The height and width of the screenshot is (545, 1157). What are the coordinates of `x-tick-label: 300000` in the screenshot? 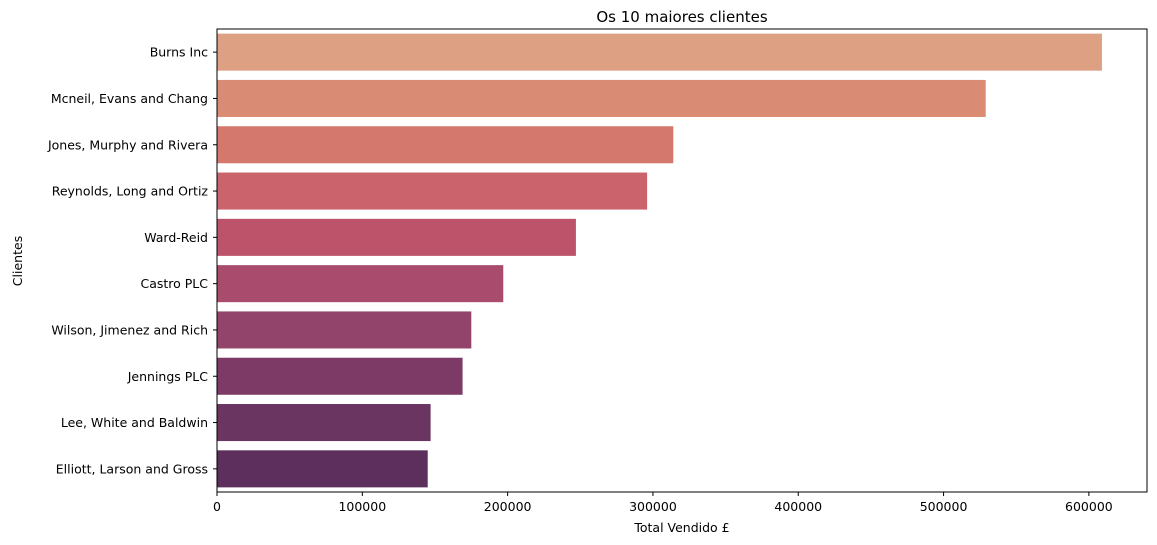 It's located at (653, 506).